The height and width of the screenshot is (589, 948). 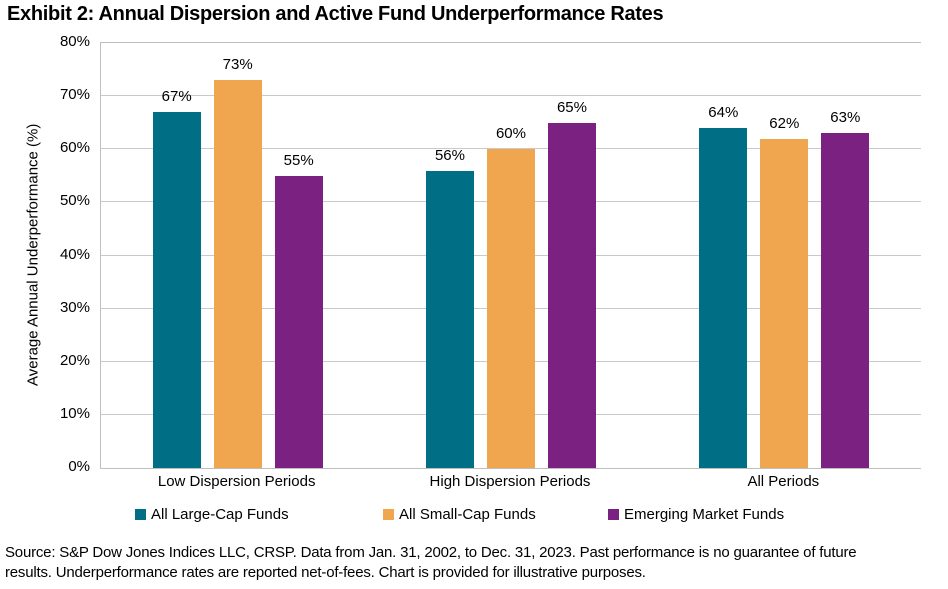 I want to click on legend-item: Emerging Market Funds, so click(x=696, y=514).